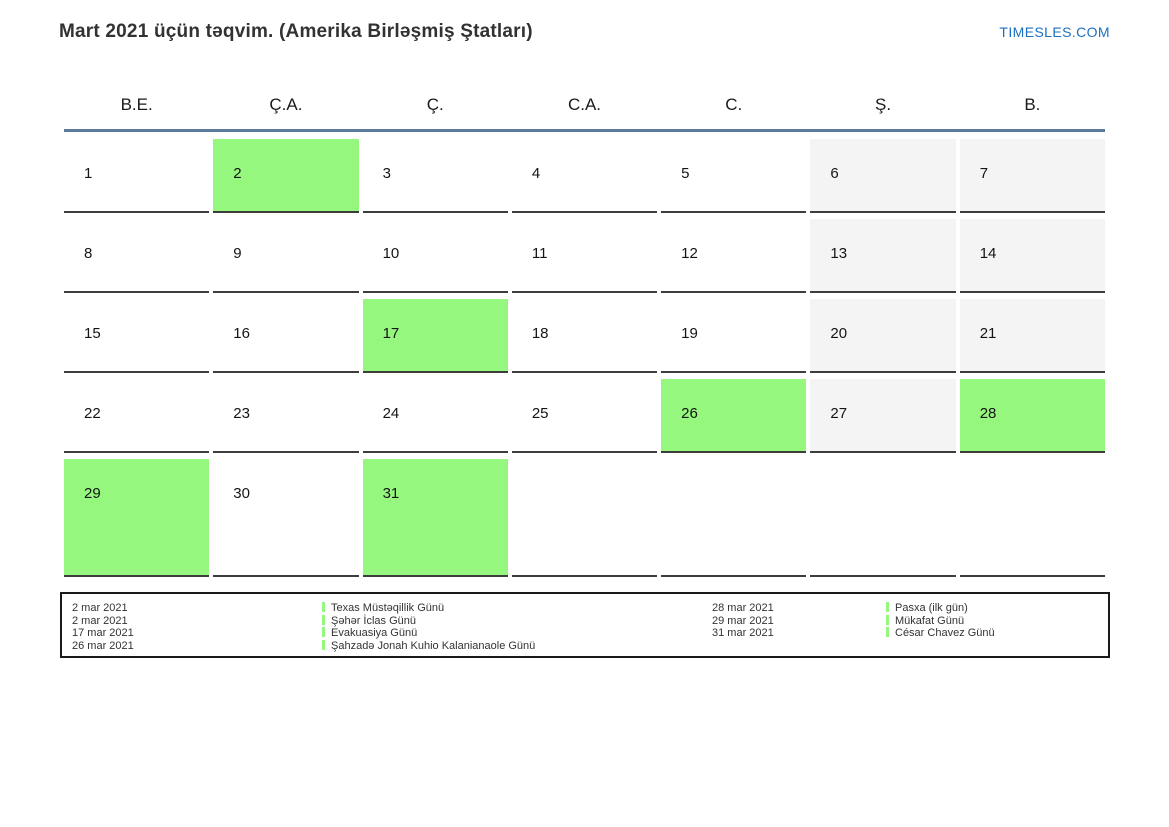 Image resolution: width=1169 pixels, height=827 pixels. Describe the element at coordinates (386, 173) in the screenshot. I see `day-number: 3` at that location.